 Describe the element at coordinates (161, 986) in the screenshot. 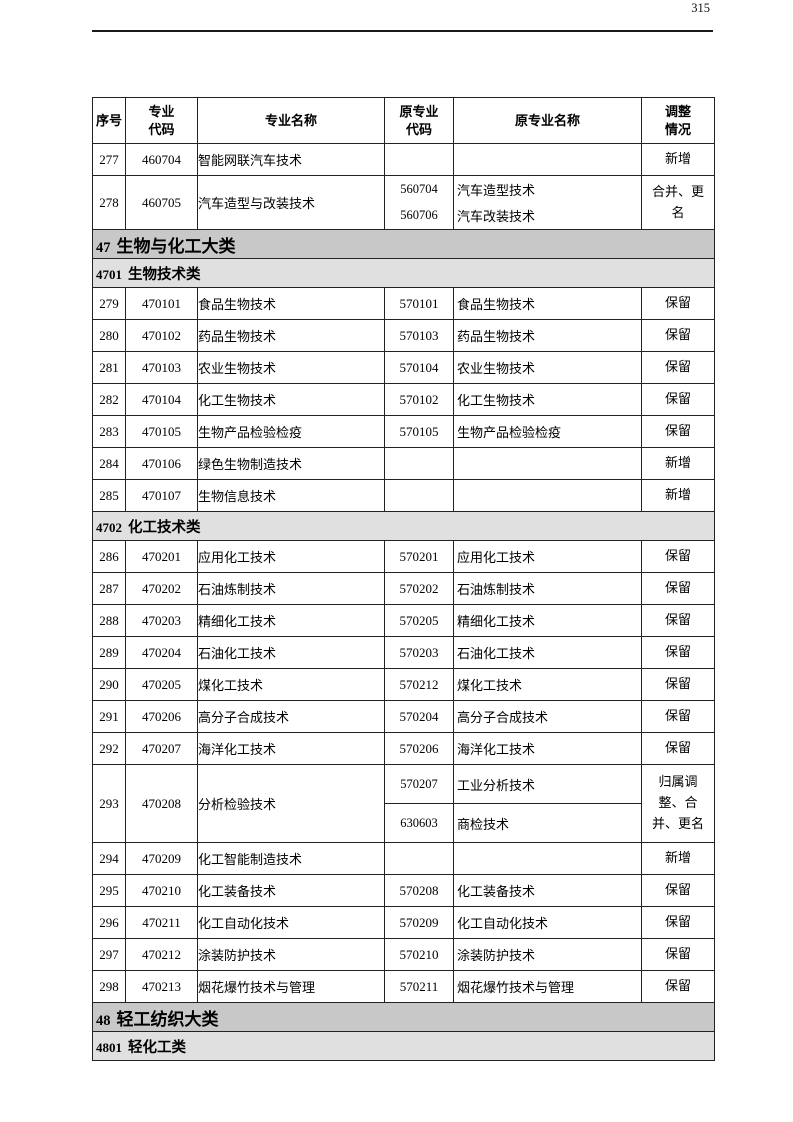

I see `cell-code: 470213` at that location.